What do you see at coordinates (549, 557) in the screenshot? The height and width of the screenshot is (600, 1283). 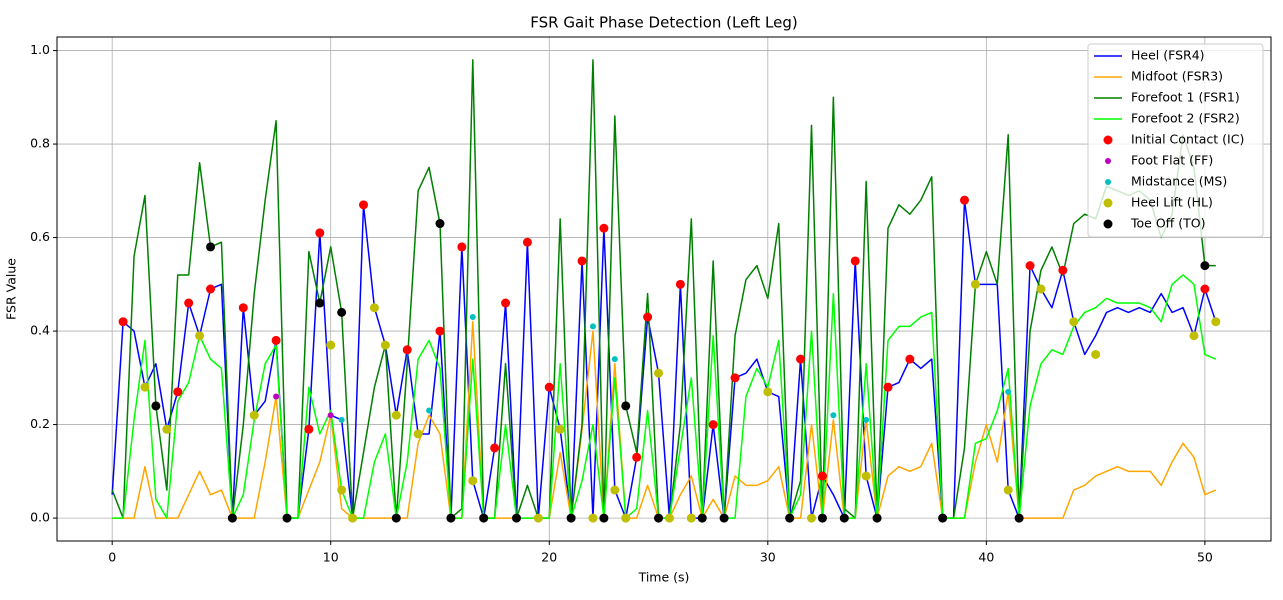 I see `x-tick-label: 20` at bounding box center [549, 557].